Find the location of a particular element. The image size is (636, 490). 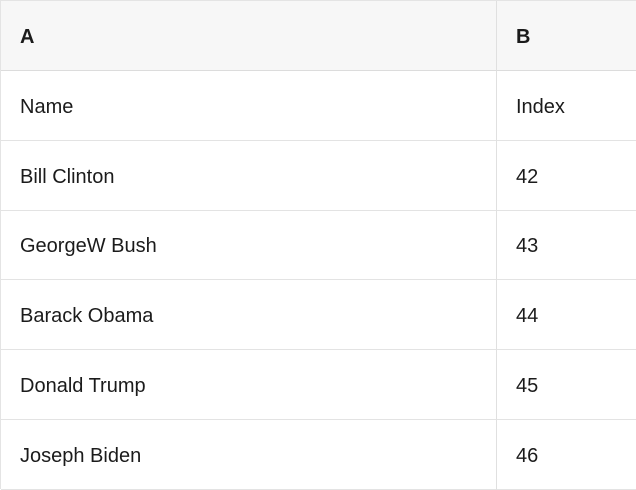

column-header-a: A is located at coordinates (249, 36).